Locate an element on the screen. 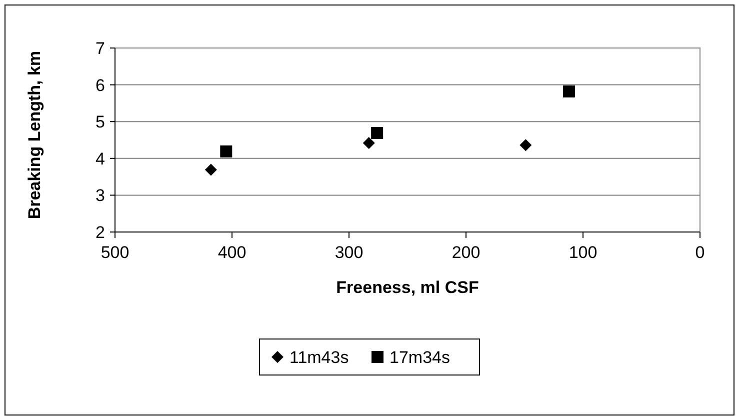 This screenshot has width=739, height=420. legend-label: 17m34s is located at coordinates (420, 357).